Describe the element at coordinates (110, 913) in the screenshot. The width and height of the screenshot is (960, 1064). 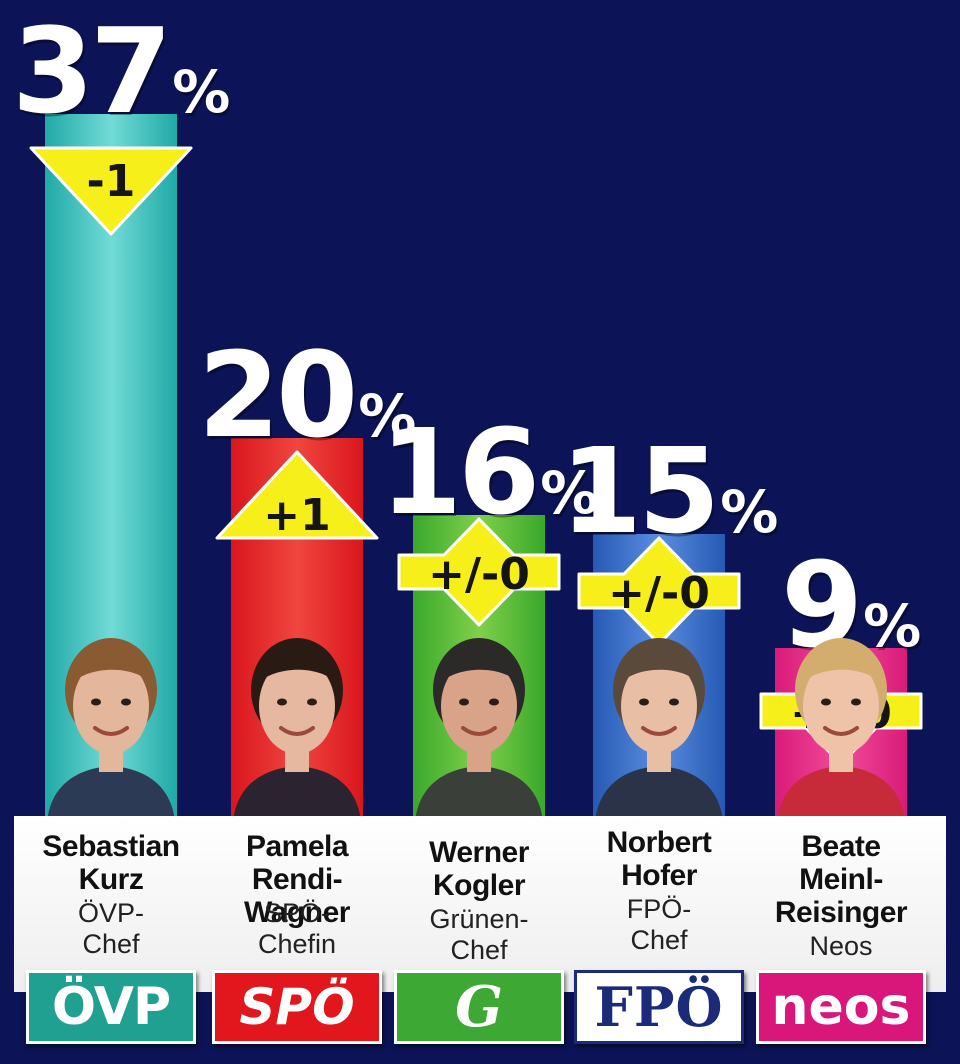
I see `candidate-role-line: ÖVP-` at that location.